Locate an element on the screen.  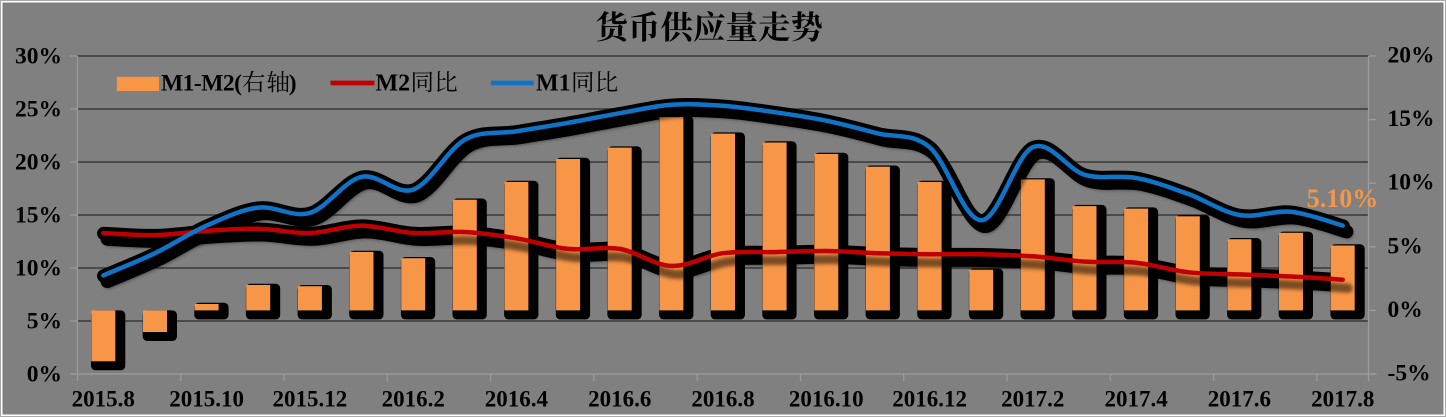
svg-text: 2016.12 is located at coordinates (929, 399).